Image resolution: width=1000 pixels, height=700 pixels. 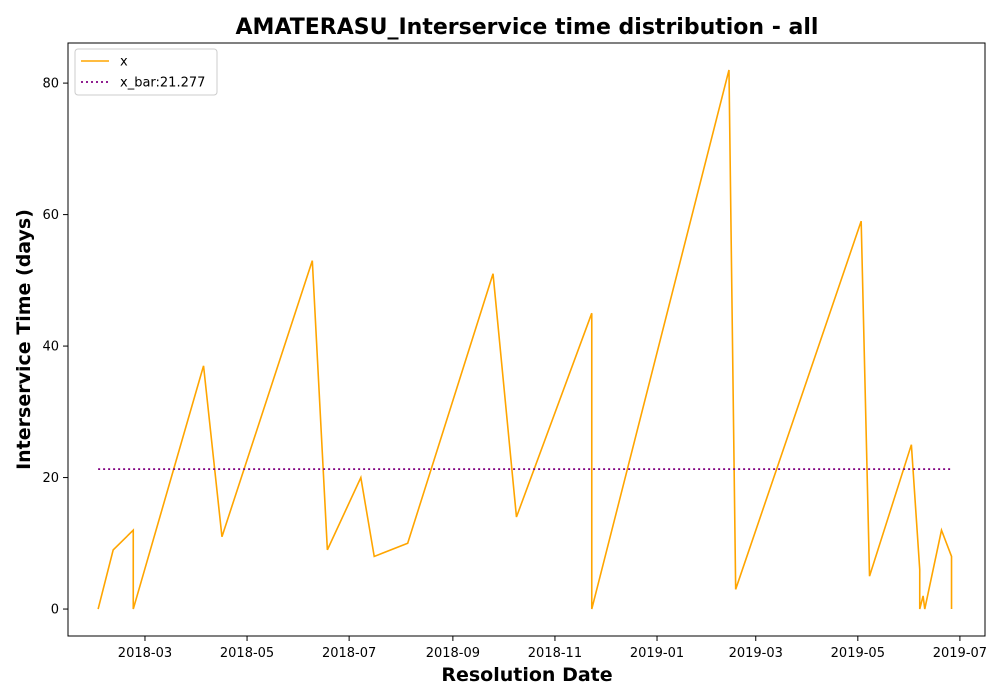 I want to click on y-tick-label: 0, so click(x=55, y=610).